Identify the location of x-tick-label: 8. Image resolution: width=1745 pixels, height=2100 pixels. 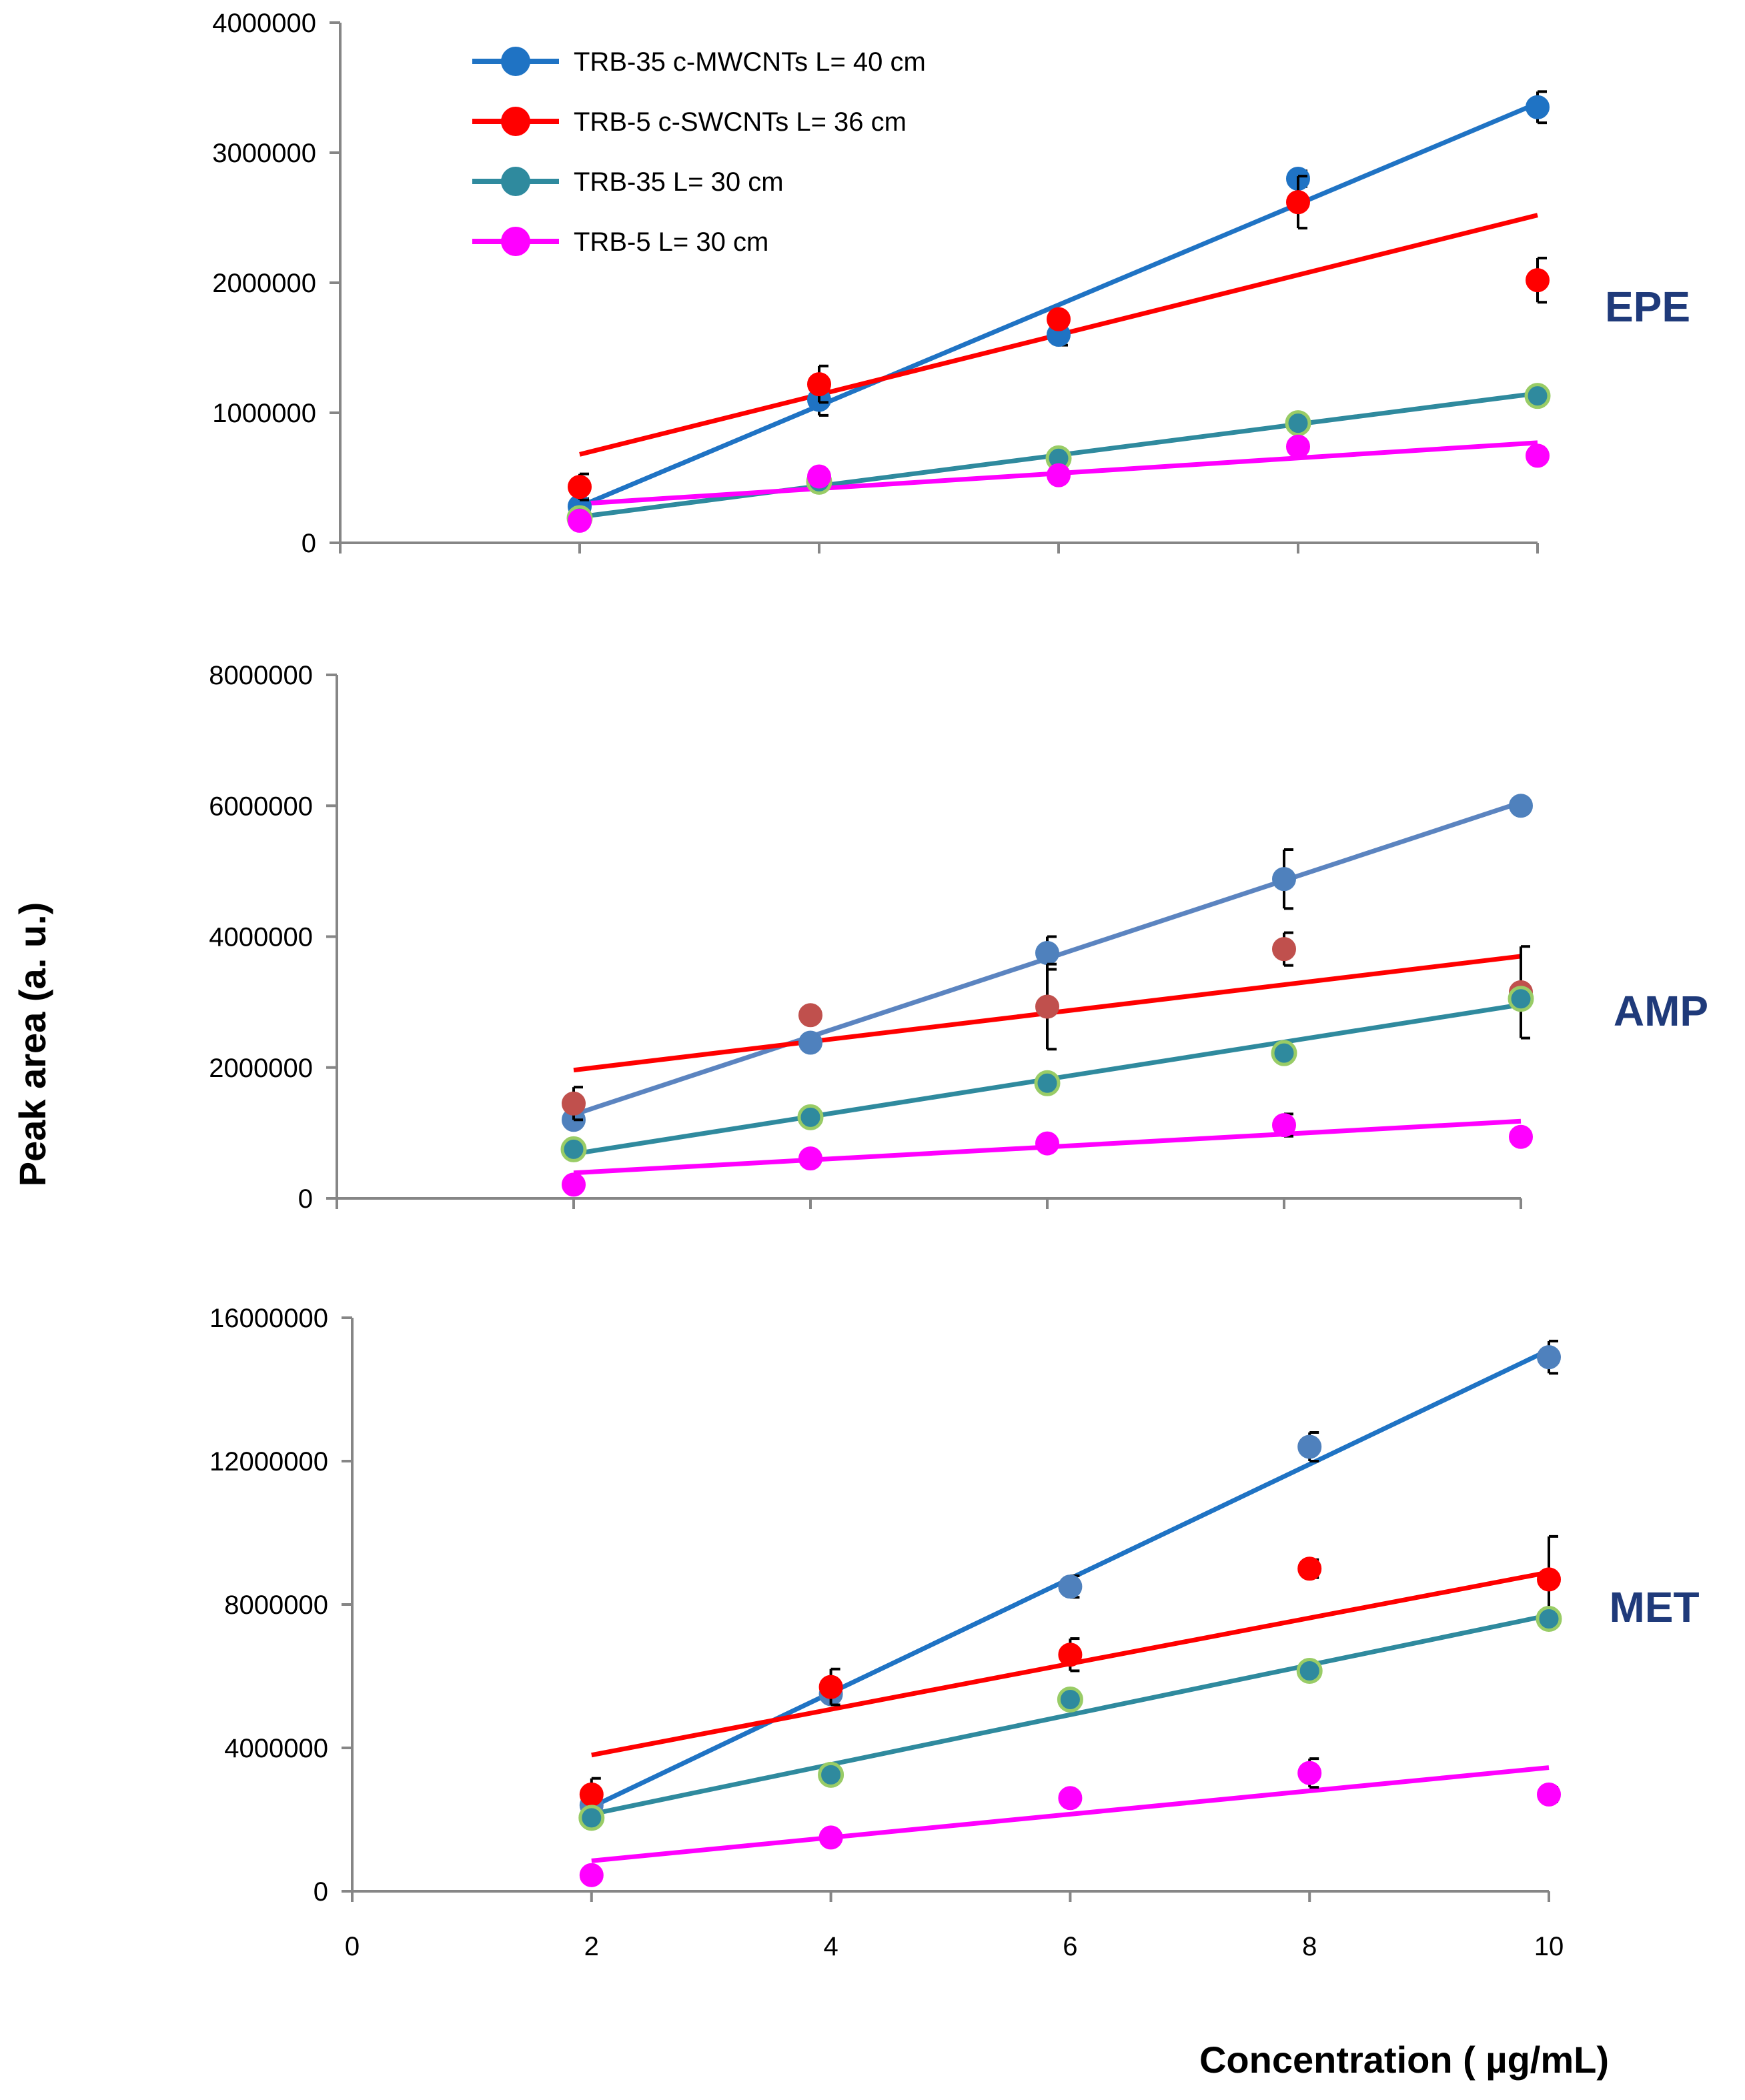
(1309, 1946).